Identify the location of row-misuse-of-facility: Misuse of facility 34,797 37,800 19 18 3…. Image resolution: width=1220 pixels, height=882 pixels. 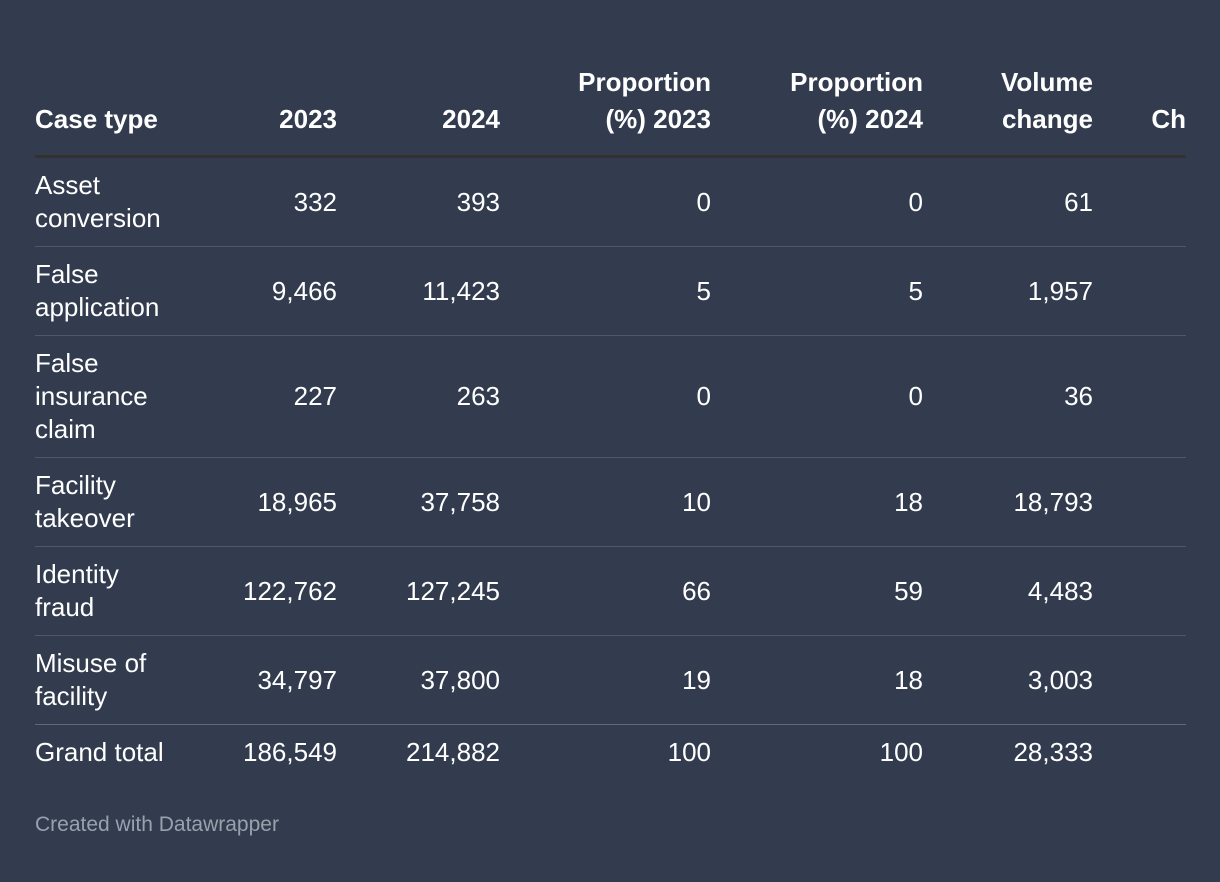
(610, 680).